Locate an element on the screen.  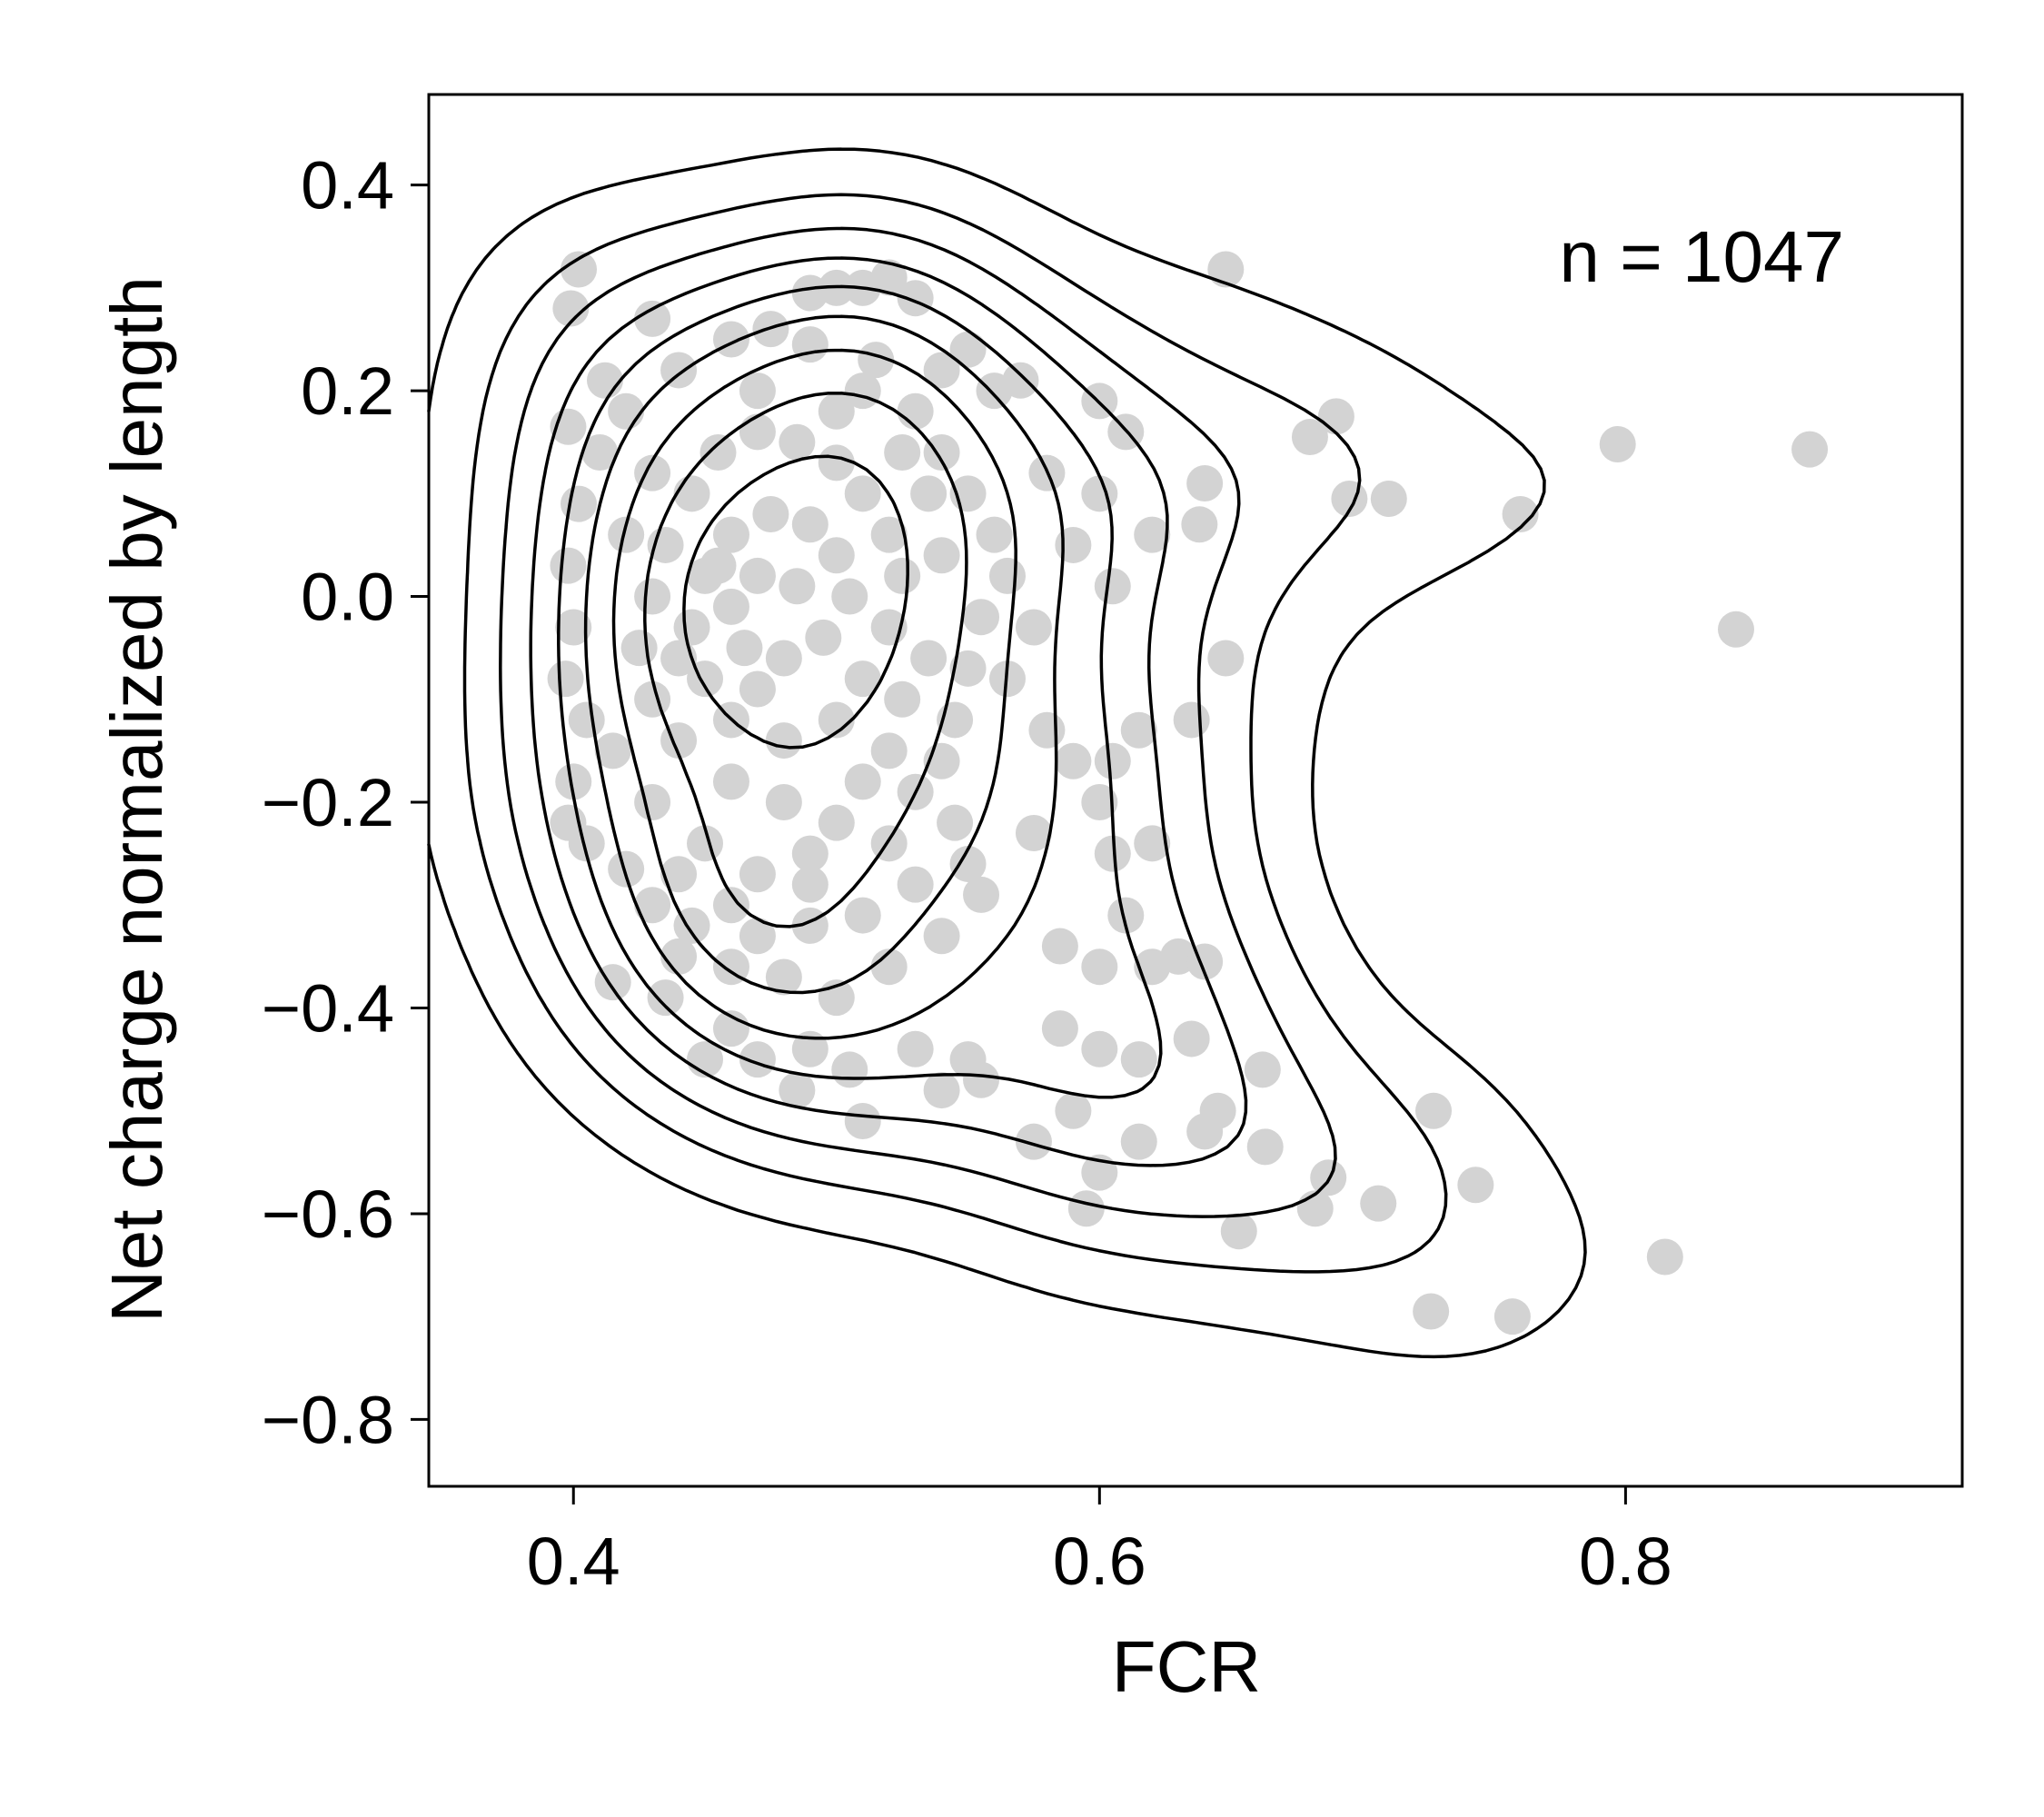
x-axis-label: FCR is located at coordinates (1186, 1666).